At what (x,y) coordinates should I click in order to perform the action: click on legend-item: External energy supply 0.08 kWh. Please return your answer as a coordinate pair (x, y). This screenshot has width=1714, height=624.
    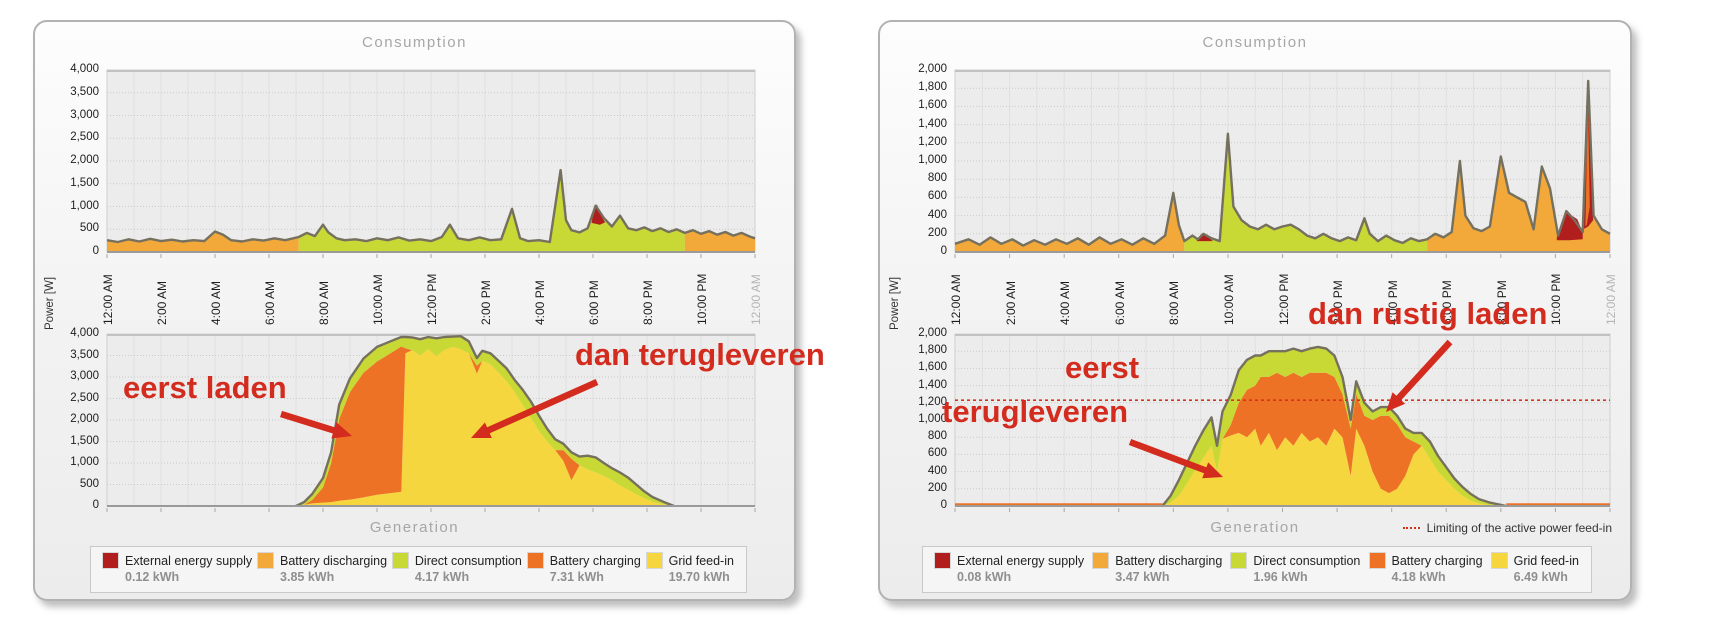
    Looking at the image, I should click on (1009, 570).